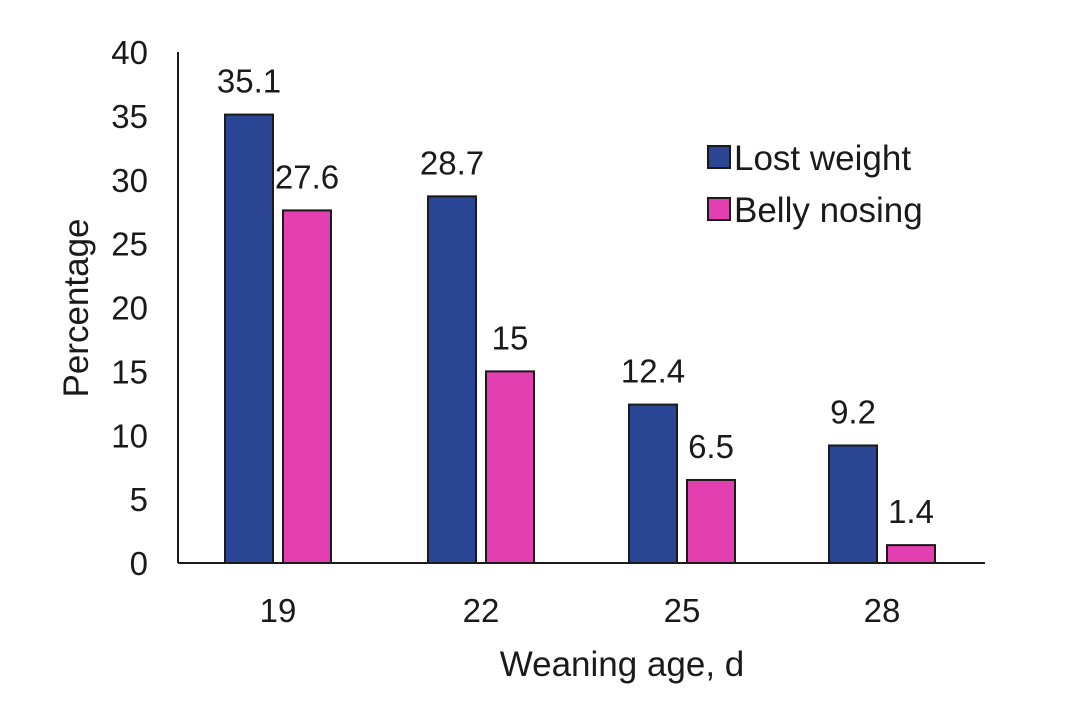  I want to click on data-label-belly-nosing: 6.5, so click(711, 446).